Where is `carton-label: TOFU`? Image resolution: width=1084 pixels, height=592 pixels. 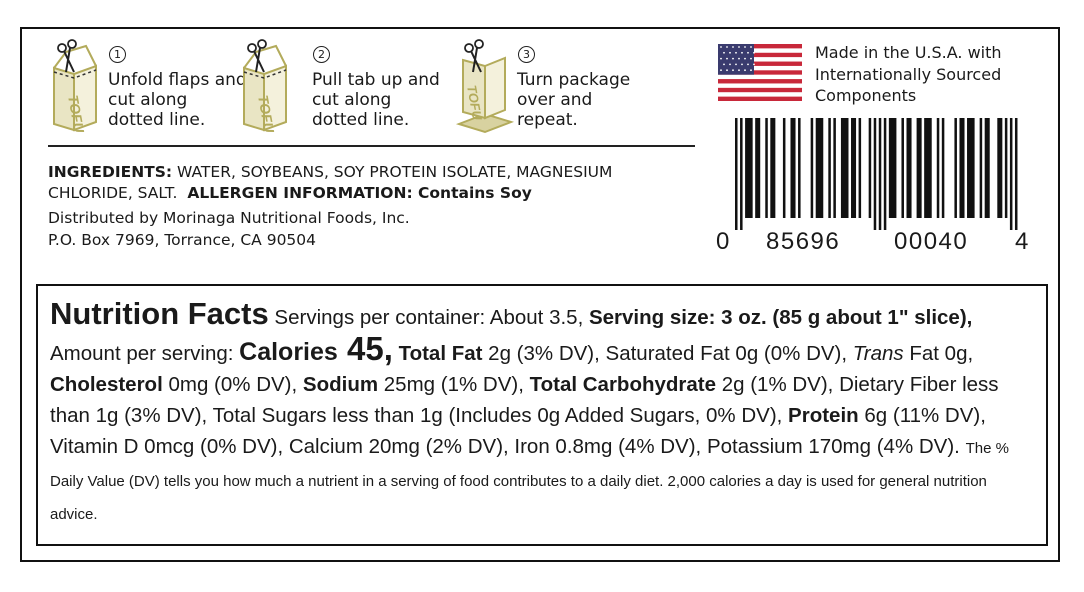
carton-label: TOFU is located at coordinates (76, 114).